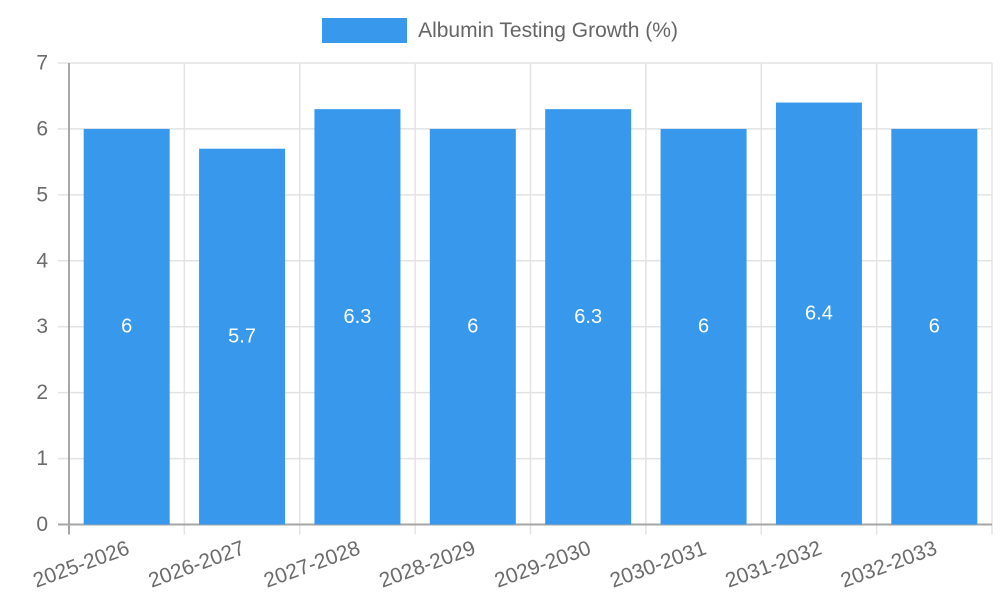 The height and width of the screenshot is (600, 1000). What do you see at coordinates (658, 565) in the screenshot?
I see `x-axis-tick-label: 2030-2031` at bounding box center [658, 565].